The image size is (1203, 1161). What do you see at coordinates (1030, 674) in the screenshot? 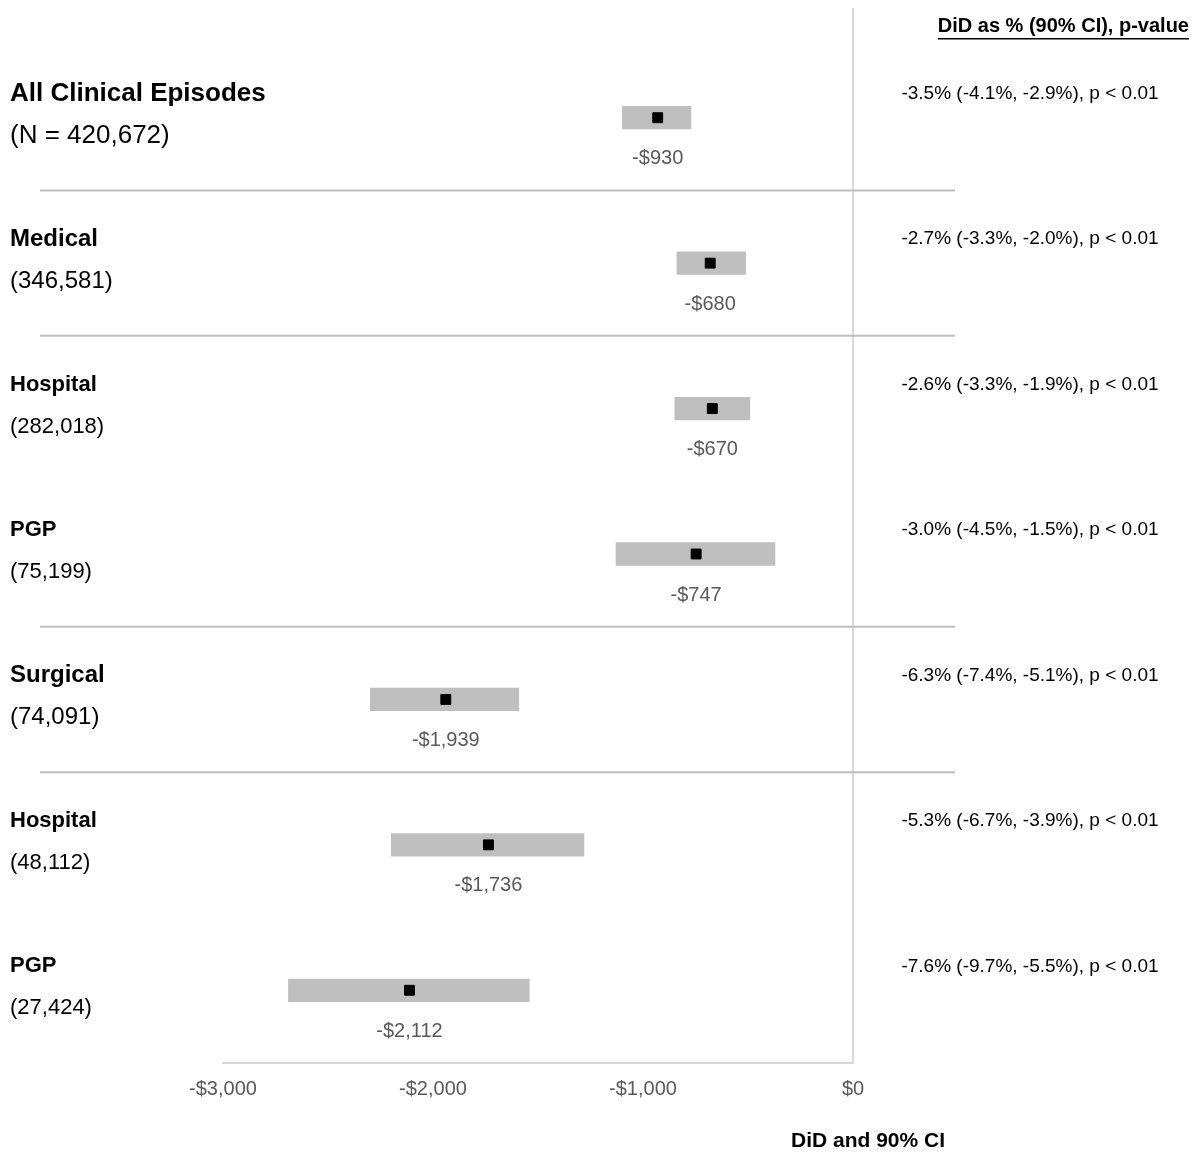
I see `text: -6.3% (-7.4%, -5.1%), p < 0.01` at bounding box center [1030, 674].